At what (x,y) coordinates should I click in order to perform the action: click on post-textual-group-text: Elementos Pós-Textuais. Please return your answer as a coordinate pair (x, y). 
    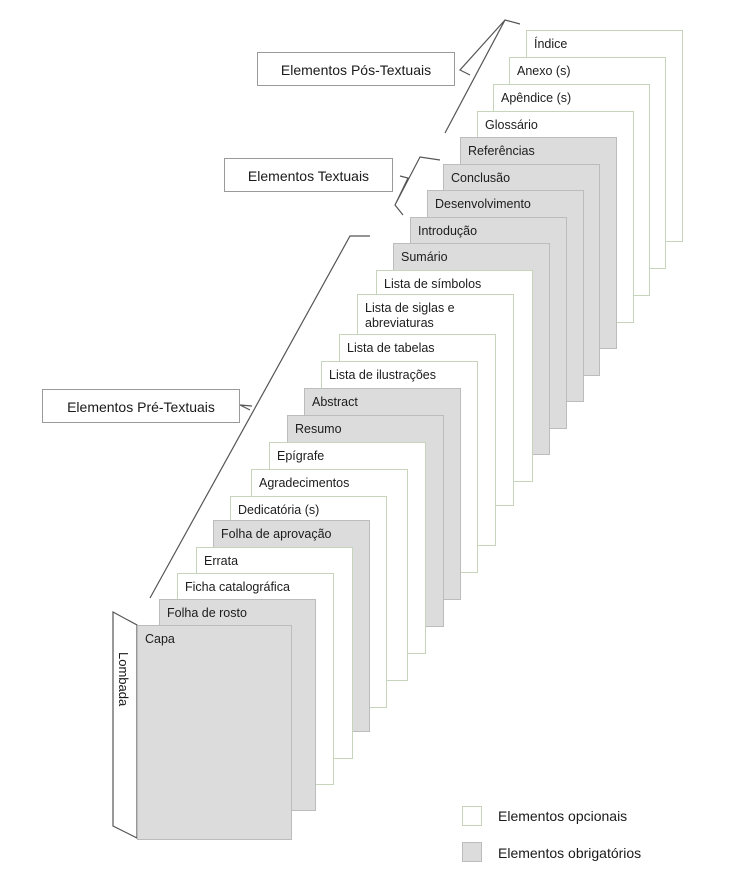
    Looking at the image, I should click on (356, 70).